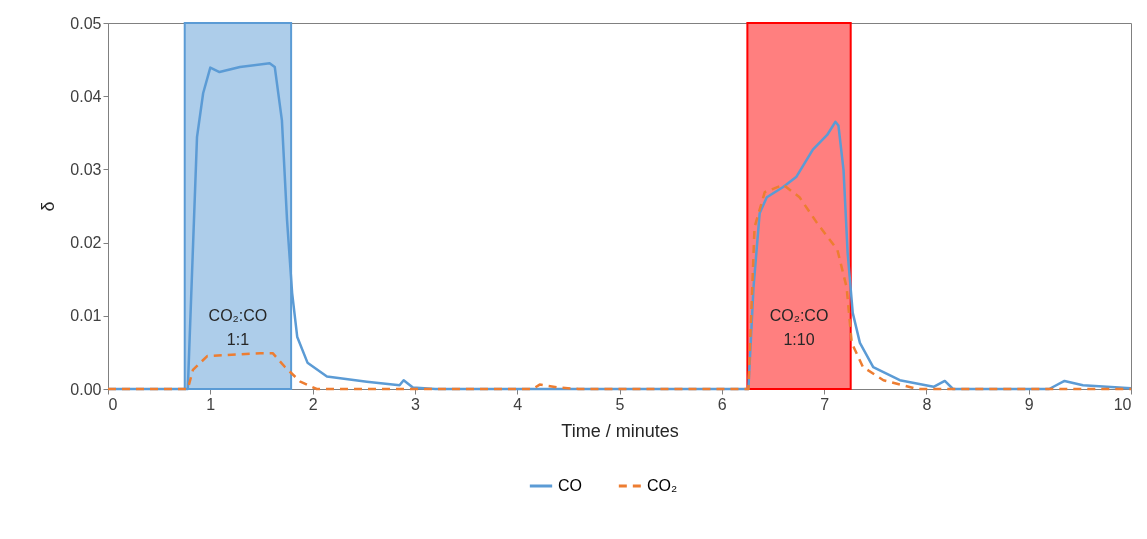  What do you see at coordinates (86, 23) in the screenshot?
I see `y-tick-label: 0.05` at bounding box center [86, 23].